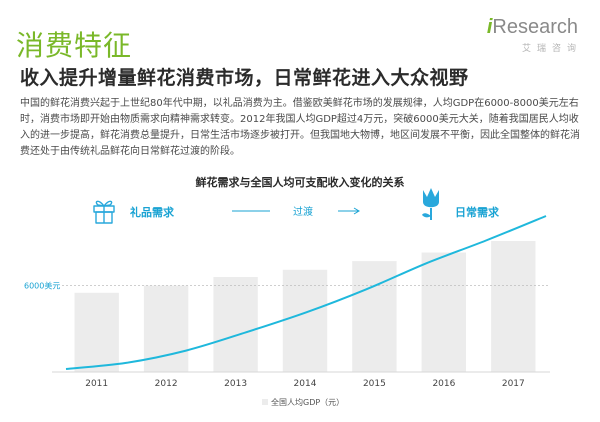 The width and height of the screenshot is (600, 422). I want to click on x-axis-ticks: 2011 2012 2013 2014 2015 2016 2017, so click(305, 384).